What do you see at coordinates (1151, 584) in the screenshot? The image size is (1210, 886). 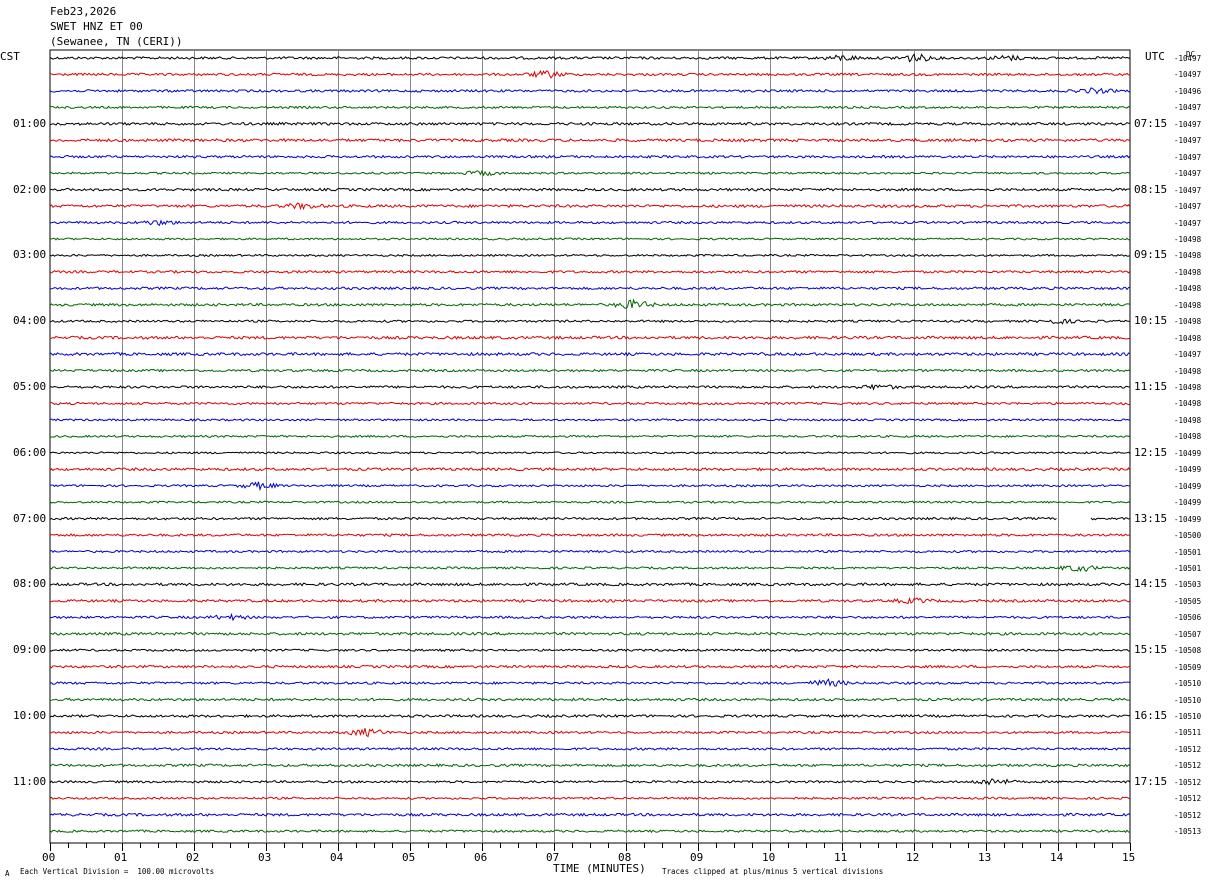 I see `right-time-label: 14:15` at bounding box center [1151, 584].